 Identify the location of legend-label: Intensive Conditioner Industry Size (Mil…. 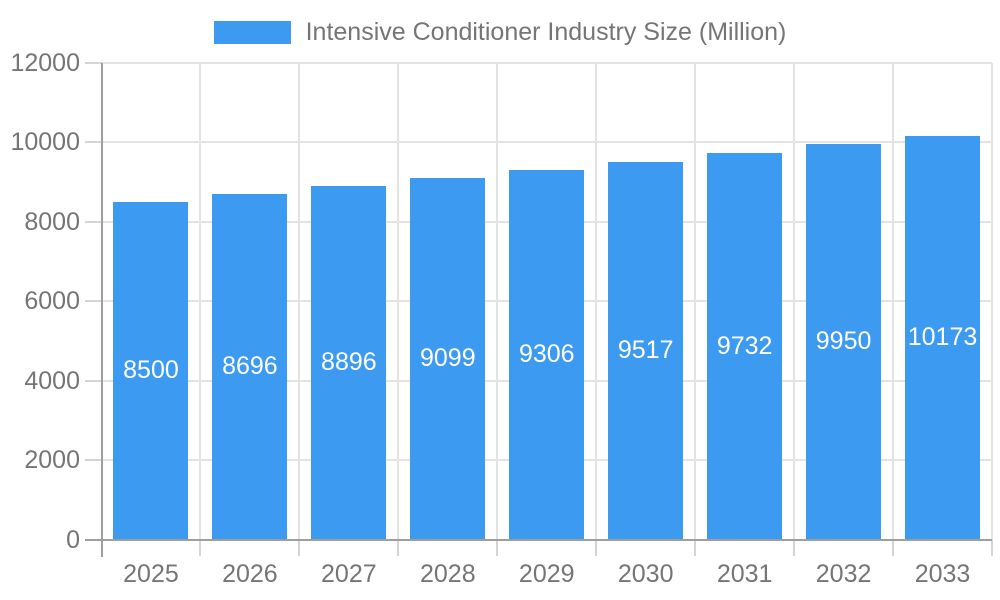
(546, 32).